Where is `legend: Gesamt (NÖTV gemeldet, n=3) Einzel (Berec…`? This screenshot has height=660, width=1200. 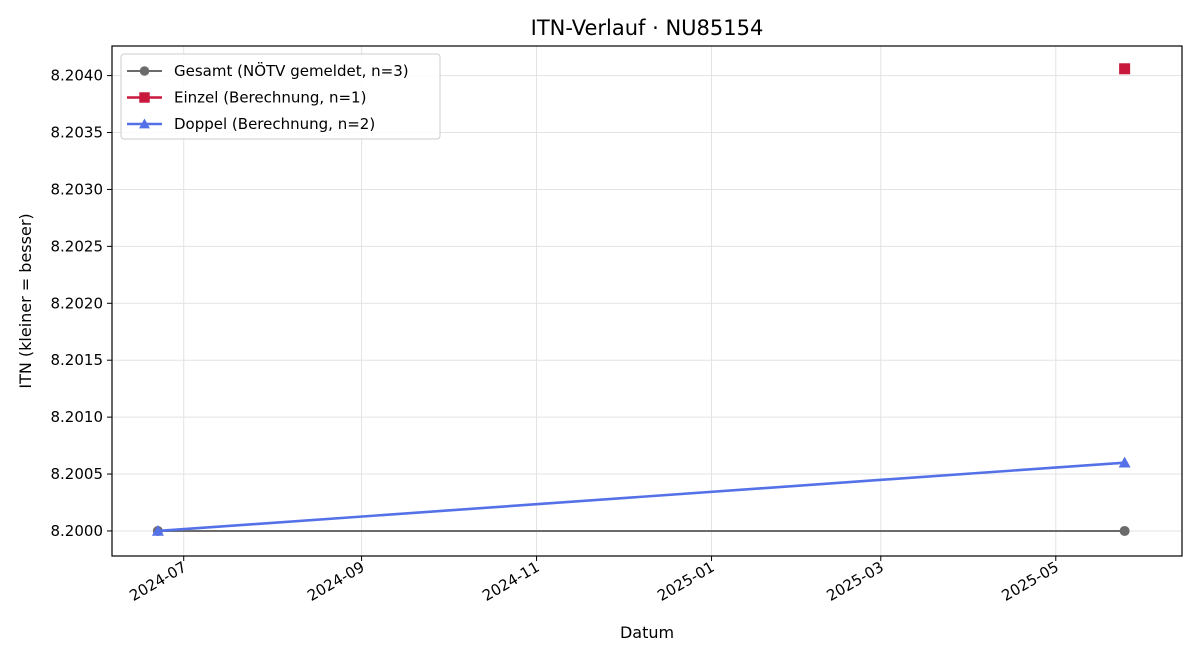 legend: Gesamt (NÖTV gemeldet, n=3) Einzel (Berec… is located at coordinates (280, 96).